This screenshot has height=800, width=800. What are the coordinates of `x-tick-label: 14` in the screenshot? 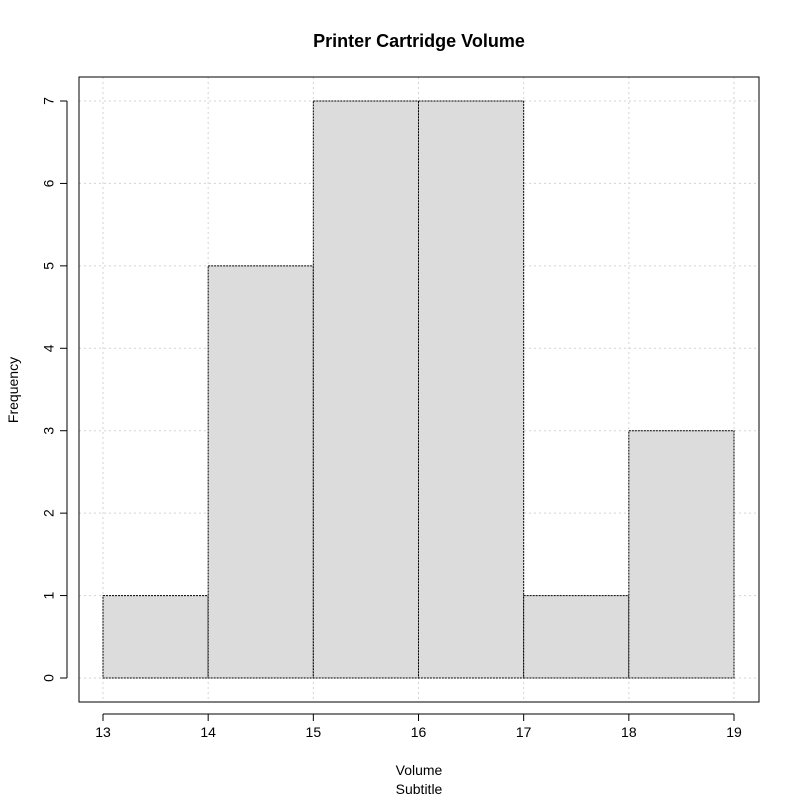 It's located at (208, 732).